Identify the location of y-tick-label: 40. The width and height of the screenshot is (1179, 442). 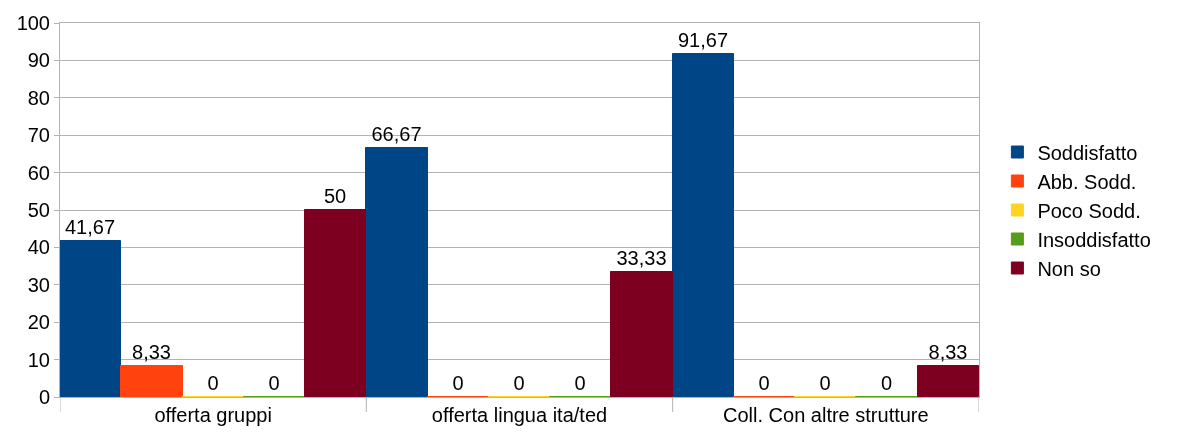
(38, 247).